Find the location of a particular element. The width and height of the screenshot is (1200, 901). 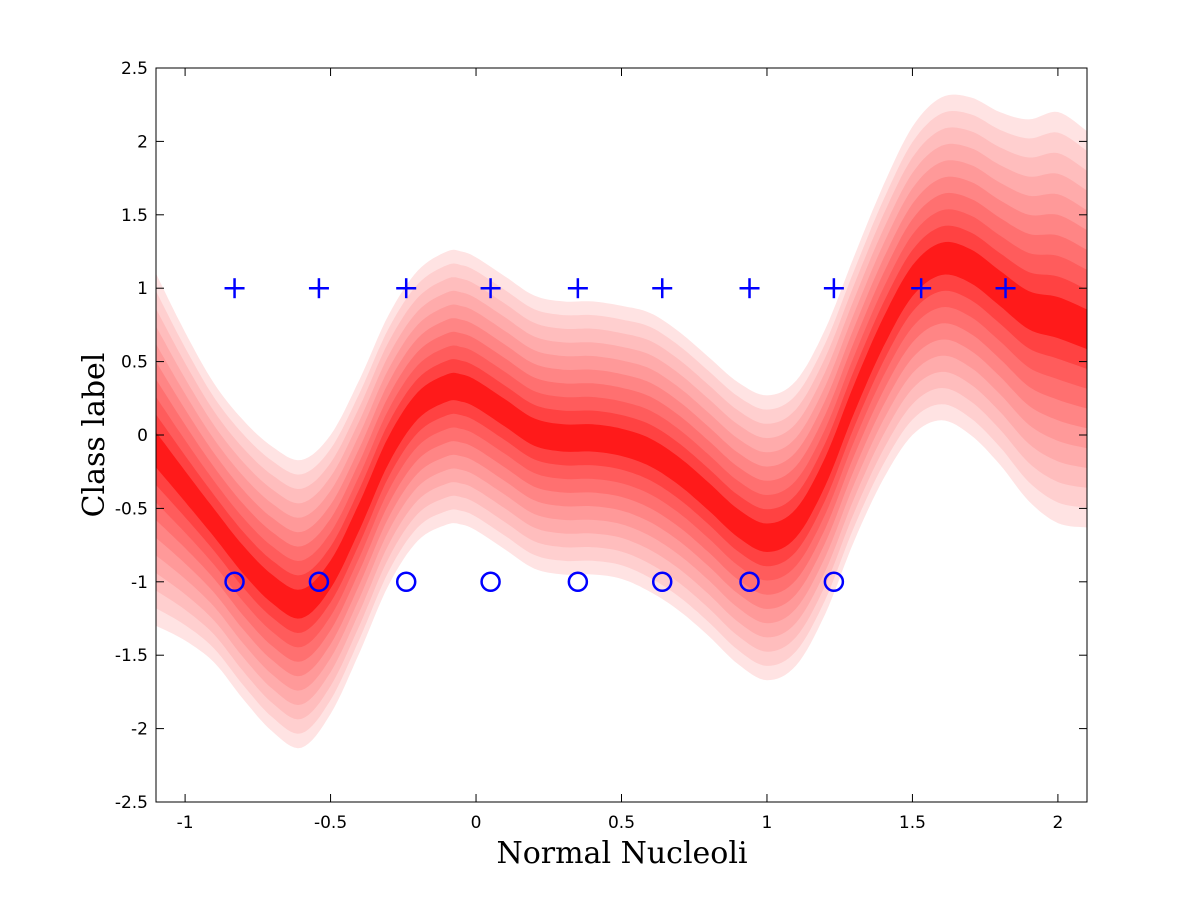

x-axis-title: Normal Nucleoli is located at coordinates (621, 853).